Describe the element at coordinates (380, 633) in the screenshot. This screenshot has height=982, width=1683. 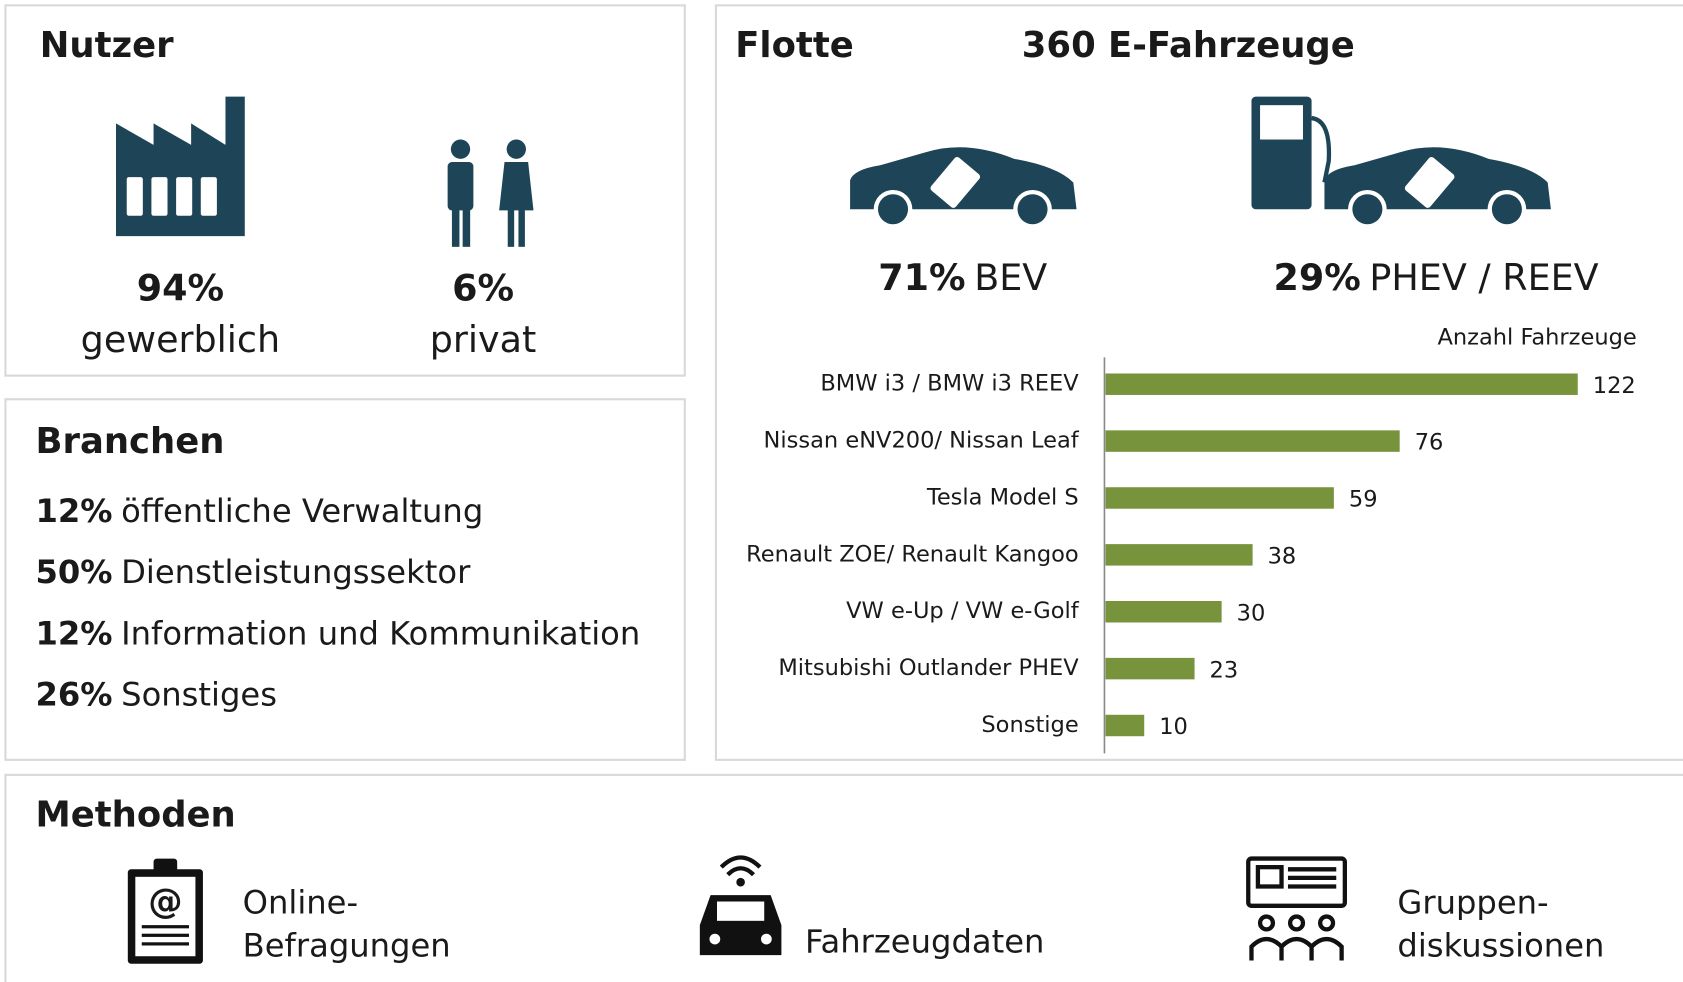
I see `label: Information und Kommunikation` at that location.